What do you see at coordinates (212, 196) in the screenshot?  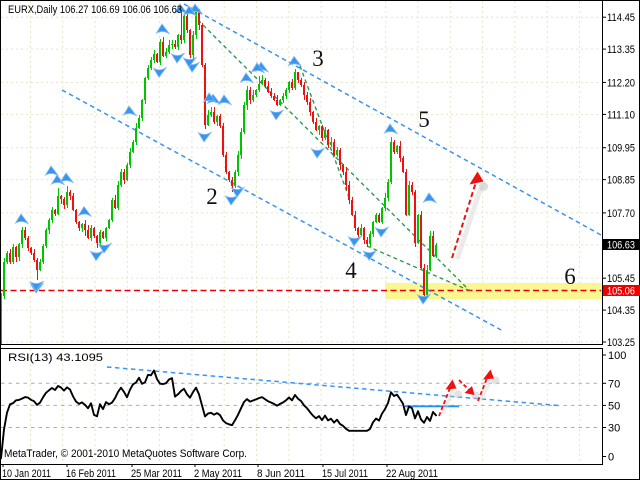 I see `svg-text: 2` at bounding box center [212, 196].